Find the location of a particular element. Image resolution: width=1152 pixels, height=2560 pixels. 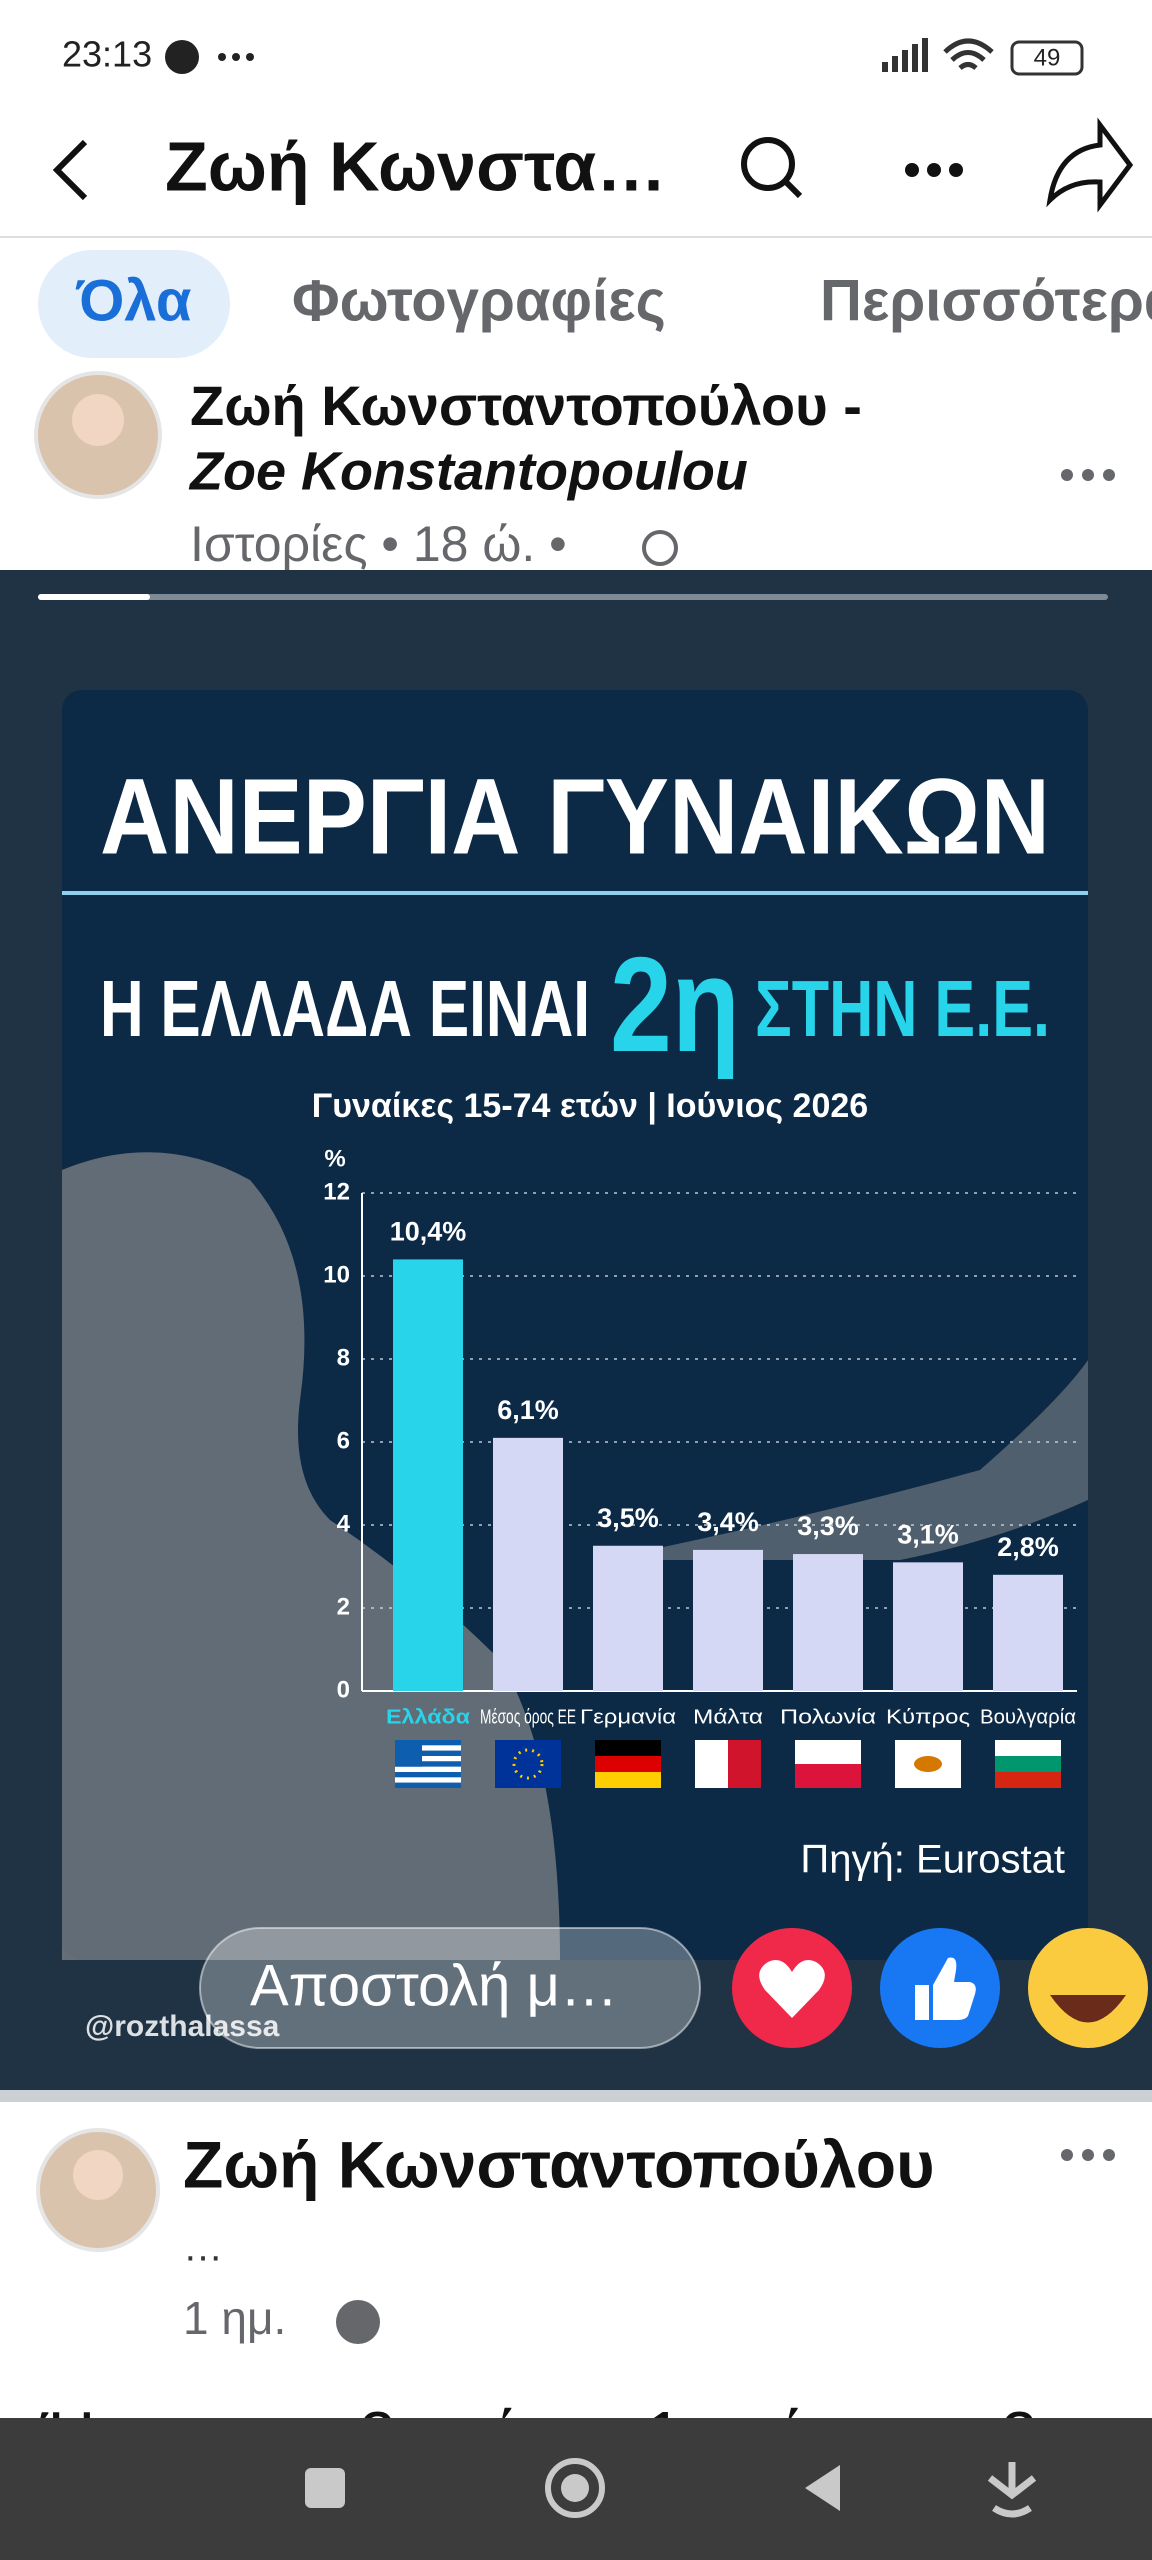

wifi-icon is located at coordinates (968, 54).